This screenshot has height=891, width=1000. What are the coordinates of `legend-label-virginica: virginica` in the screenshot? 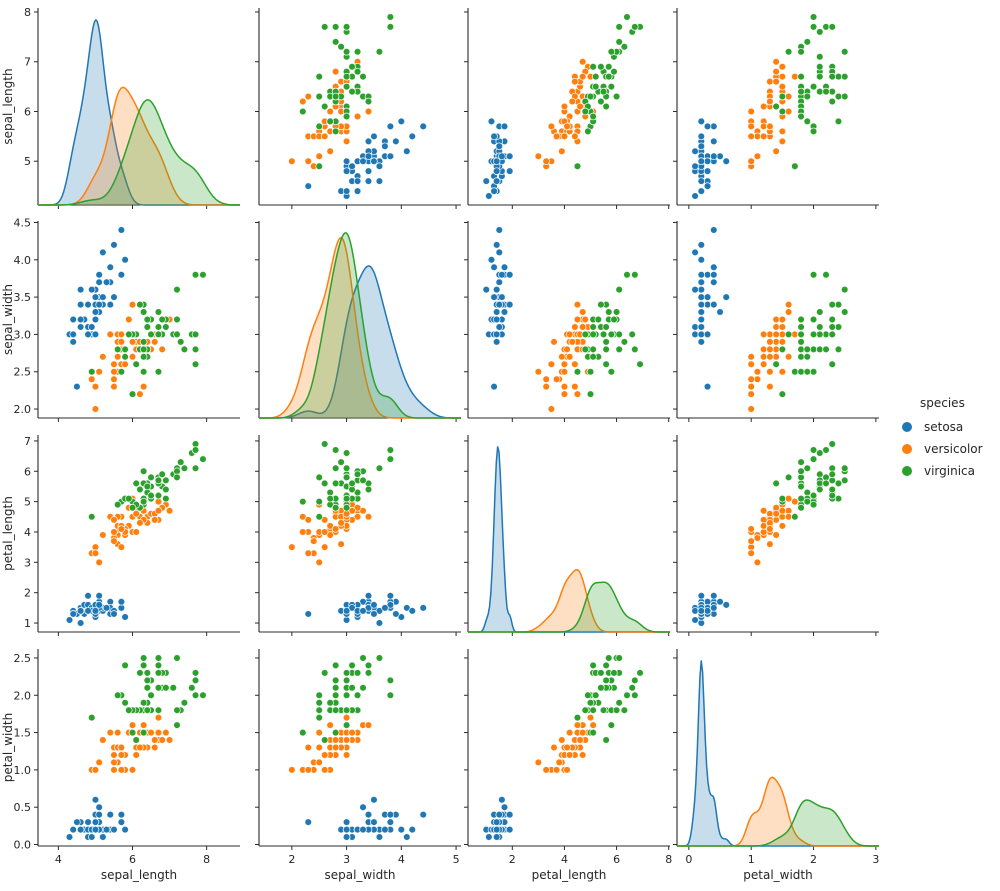 It's located at (949, 471).